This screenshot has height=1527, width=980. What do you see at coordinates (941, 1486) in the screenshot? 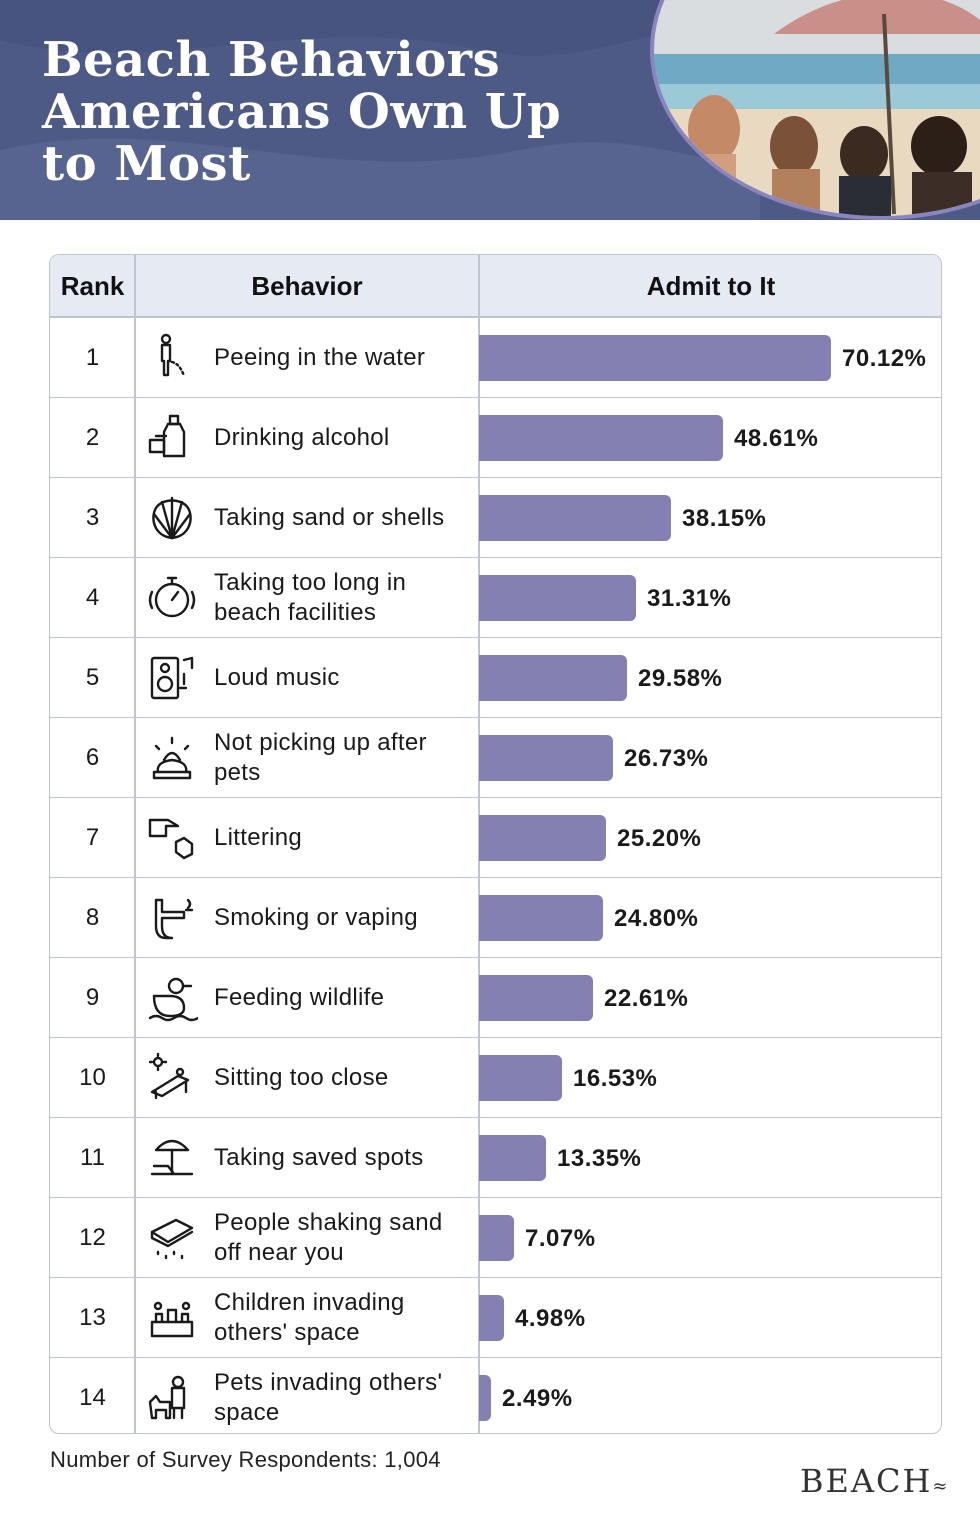
I see `logo-wave-mark: ≈` at bounding box center [941, 1486].